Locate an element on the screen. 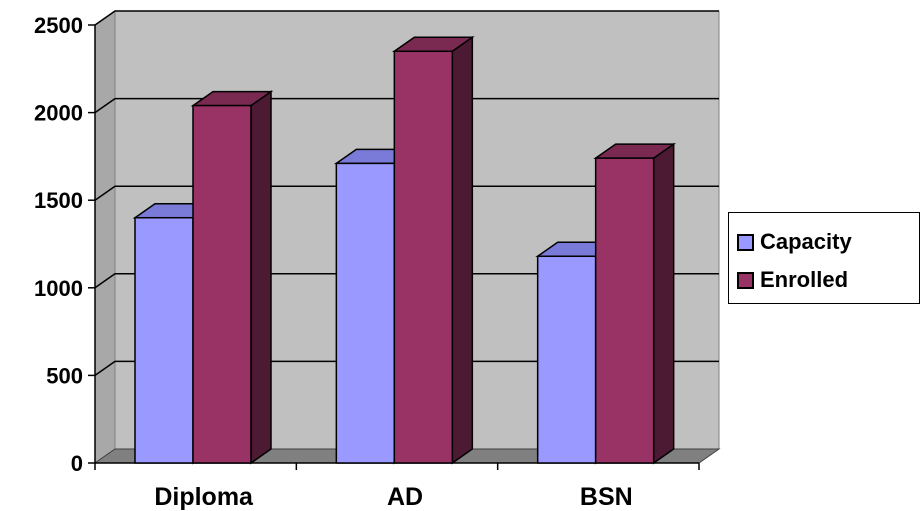  plot-side-wall is located at coordinates (105, 237).